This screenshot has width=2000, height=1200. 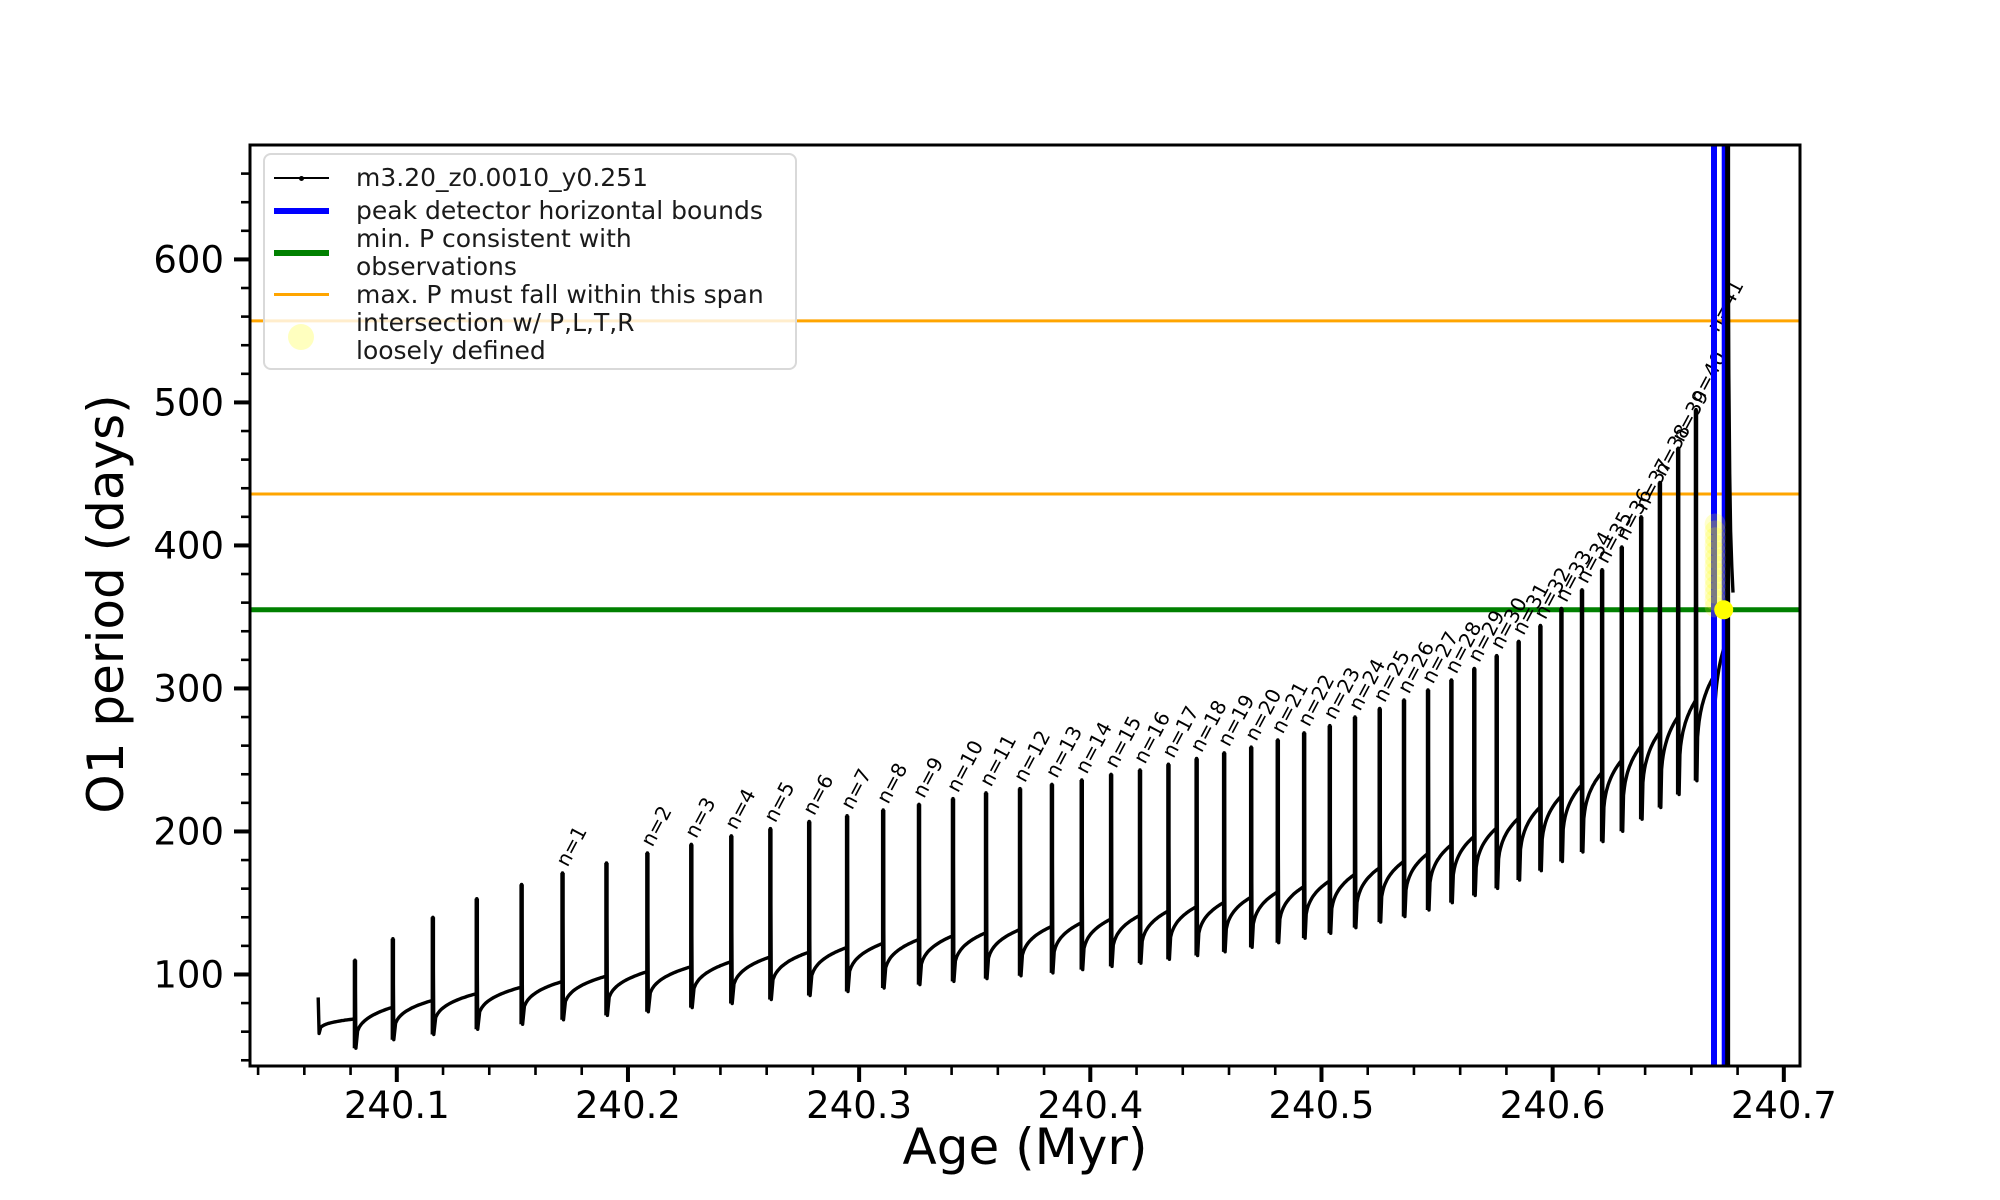 I want to click on pulse-label-n=2: n=2, so click(x=656, y=826).